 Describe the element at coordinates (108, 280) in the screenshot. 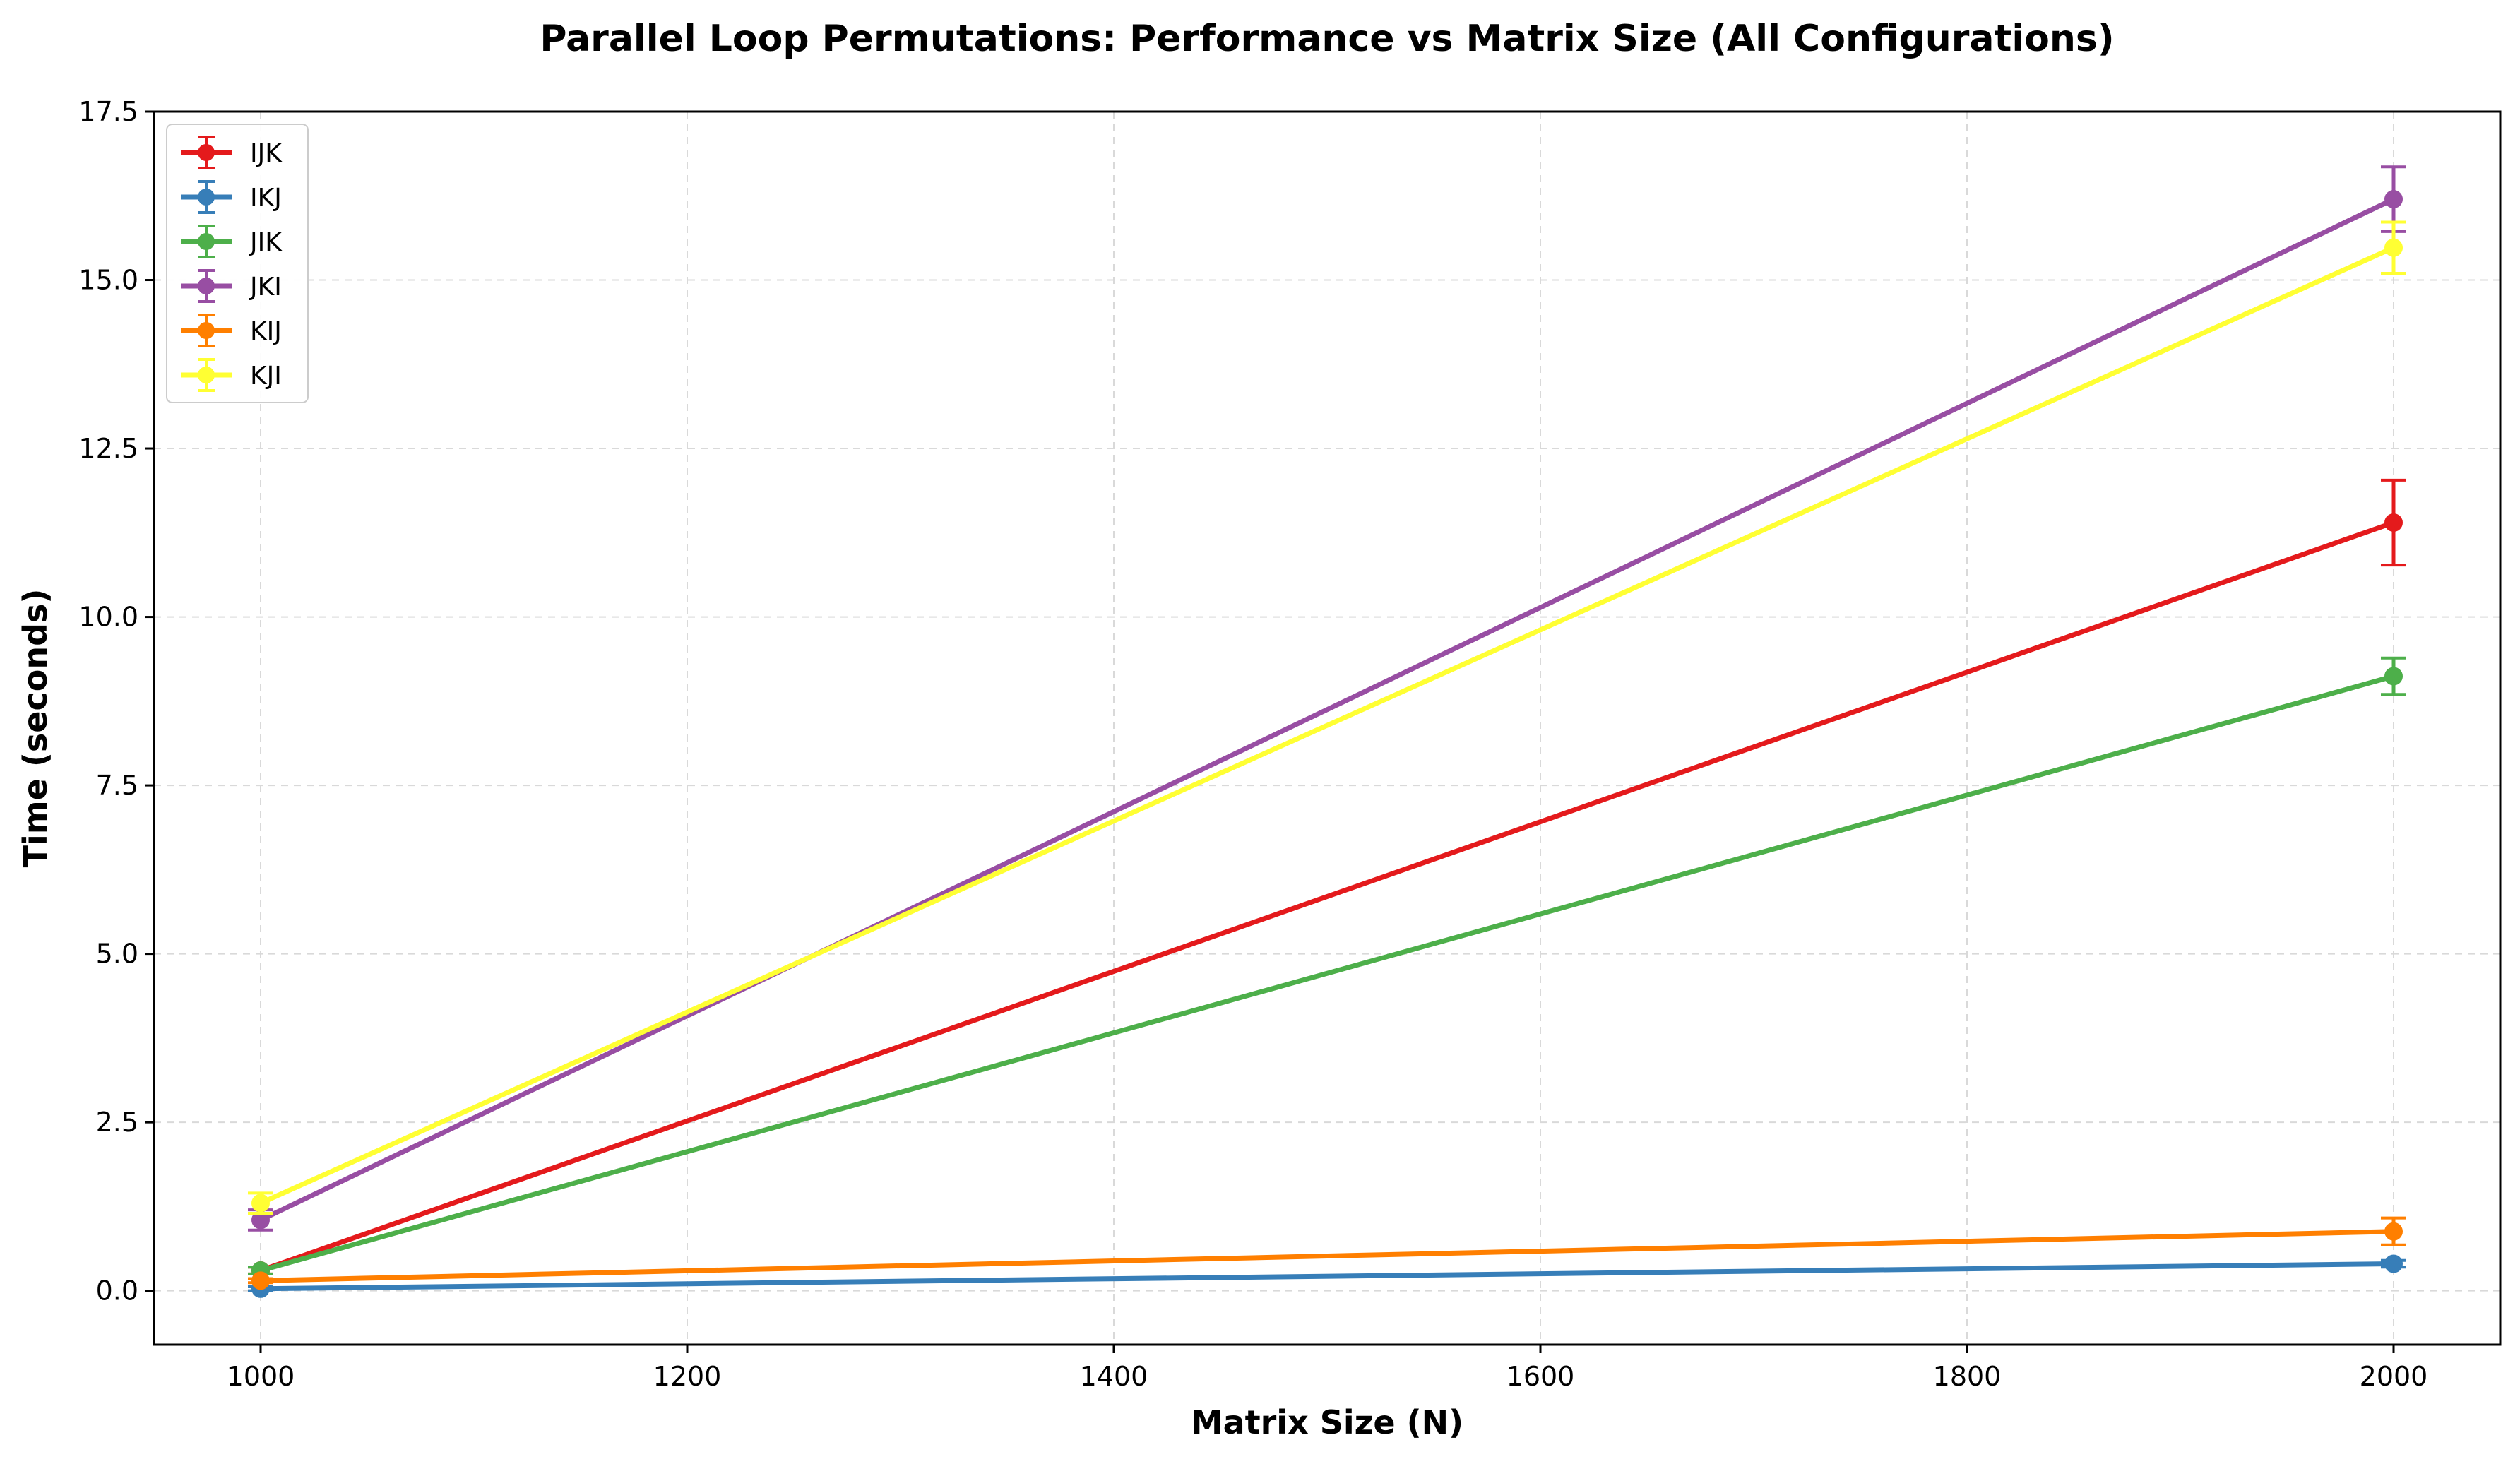

I see `y-tick-label: 15.0` at that location.